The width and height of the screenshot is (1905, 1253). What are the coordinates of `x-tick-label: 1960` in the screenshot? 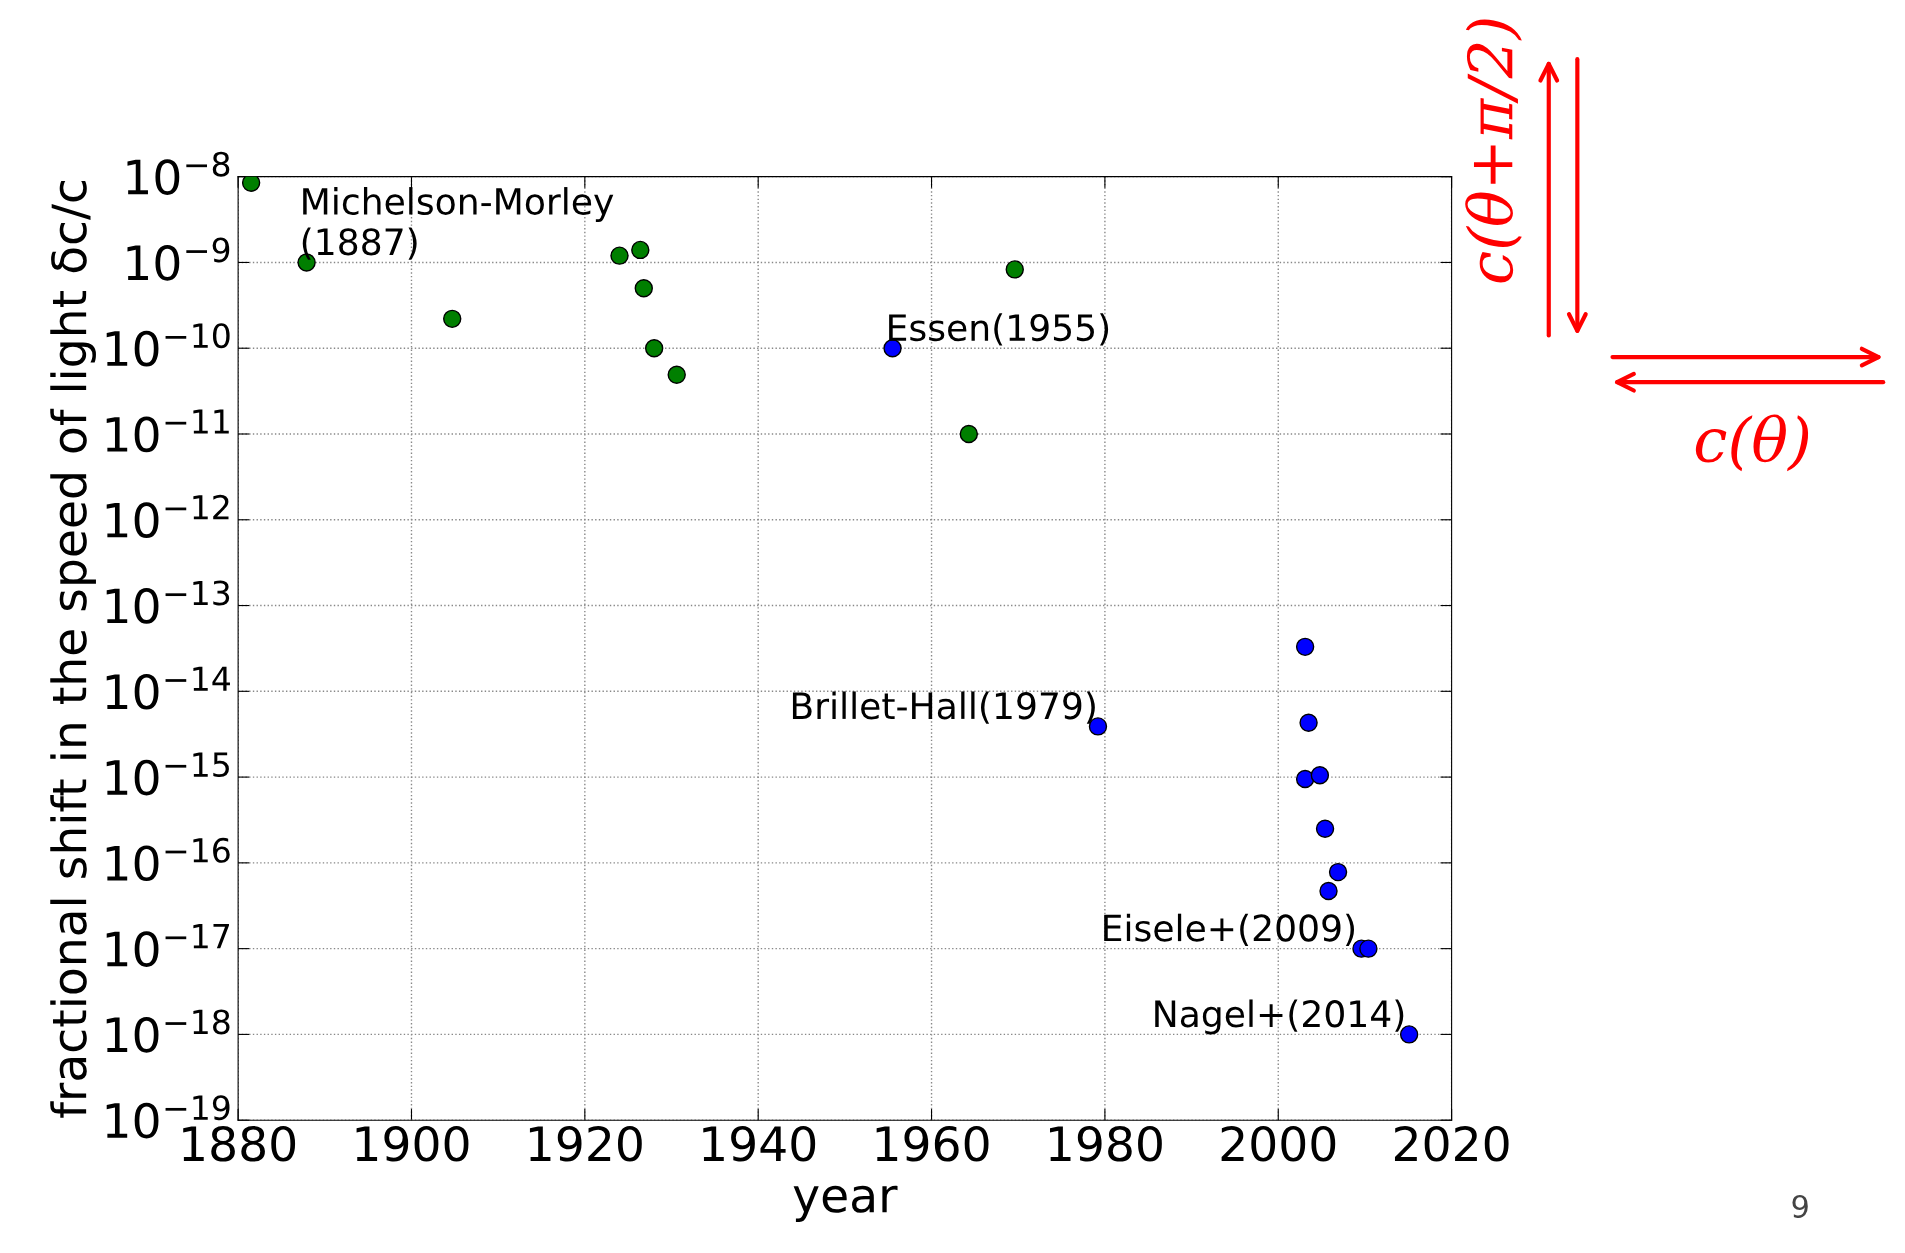 It's located at (932, 1143).